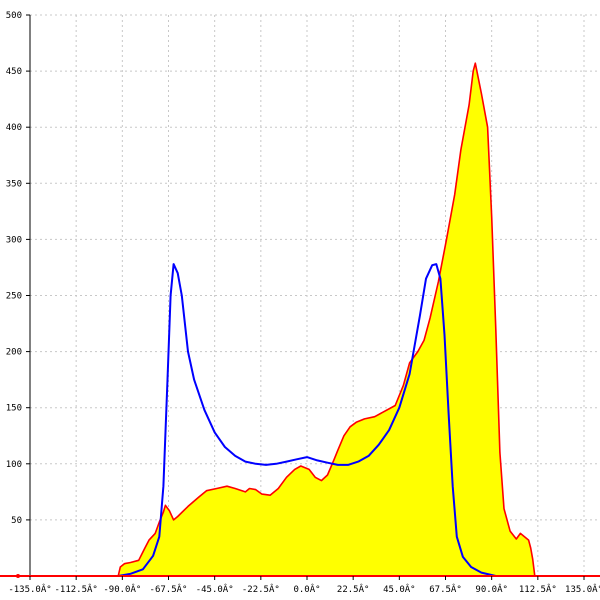 Image resolution: width=600 pixels, height=600 pixels. What do you see at coordinates (14, 128) in the screenshot?
I see `y-tick-label: 400` at bounding box center [14, 128].